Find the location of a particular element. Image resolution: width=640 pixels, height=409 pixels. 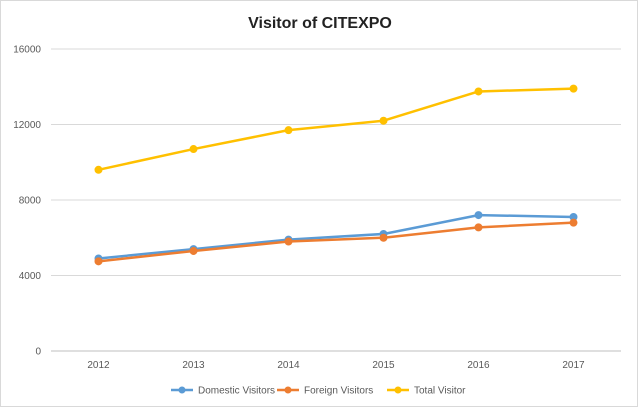

legend-label: Foreign Visitors is located at coordinates (338, 391).